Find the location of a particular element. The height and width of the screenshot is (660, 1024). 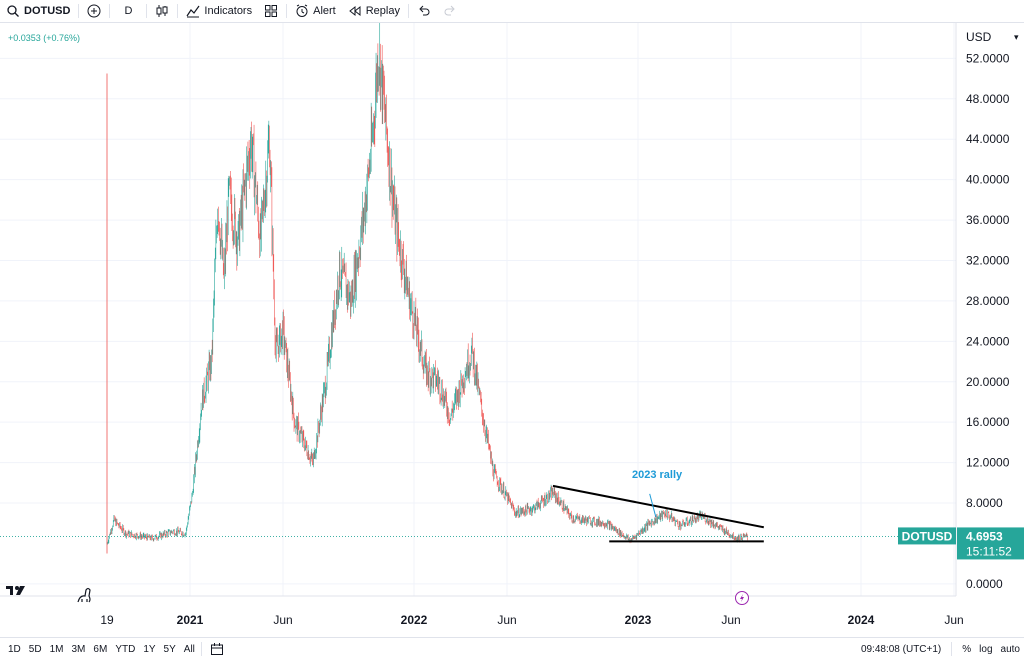

range-buttons: 1D 5D 1M 3M 6M YTD 1Y 5Y All is located at coordinates (99, 649).